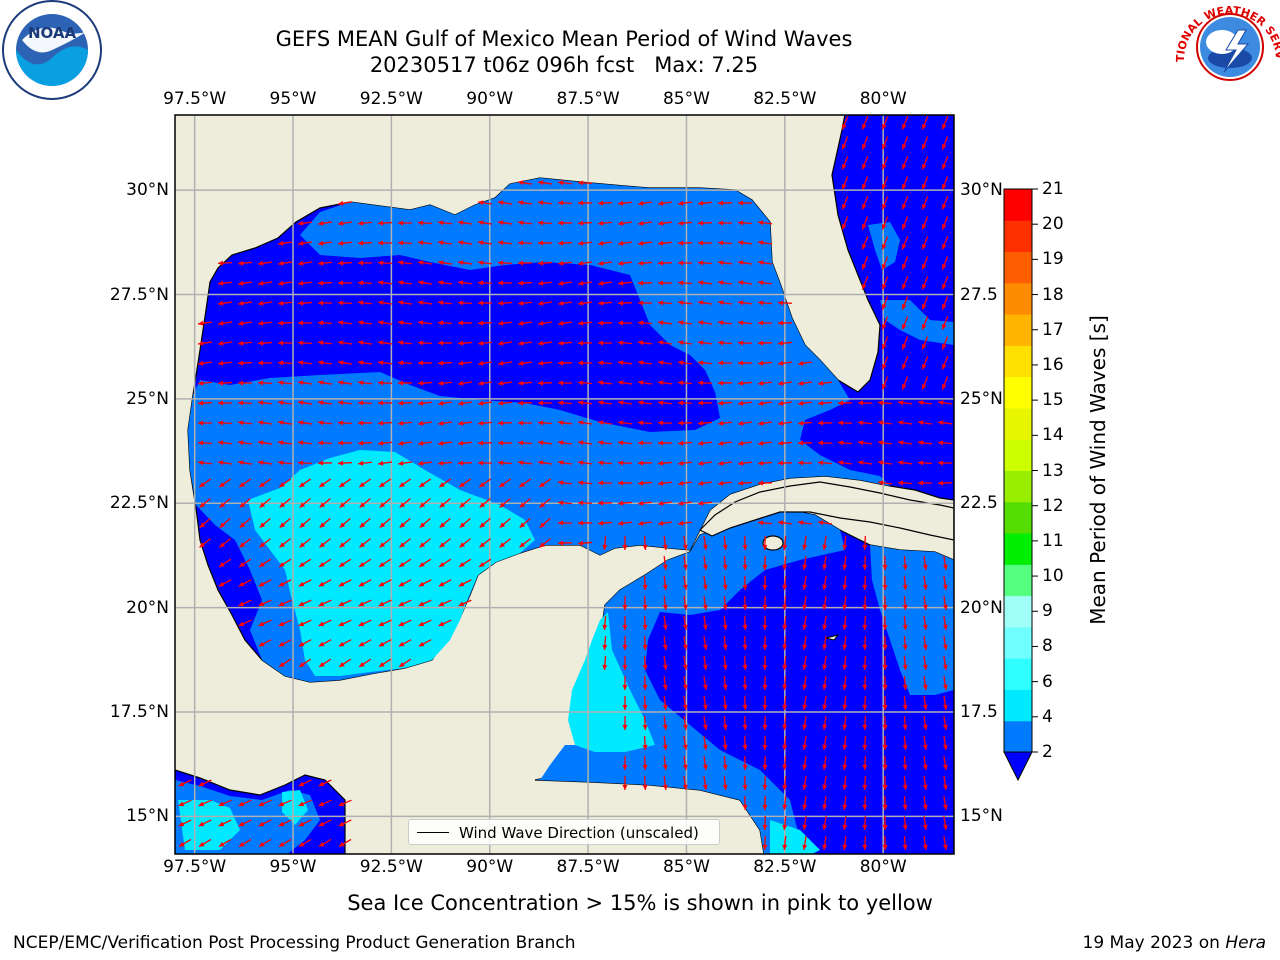  What do you see at coordinates (139, 294) in the screenshot?
I see `lat-tick-label-left: 27.5°N` at bounding box center [139, 294].